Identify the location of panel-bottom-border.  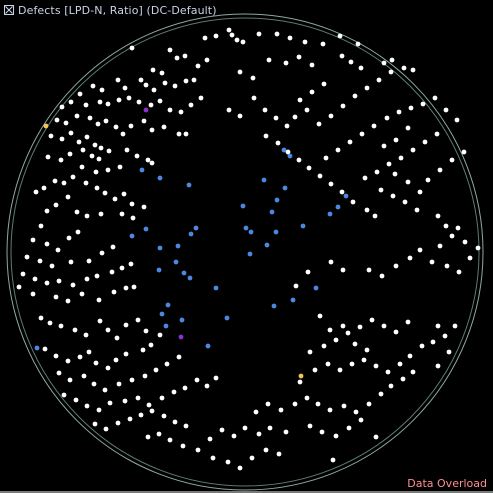
(246, 492).